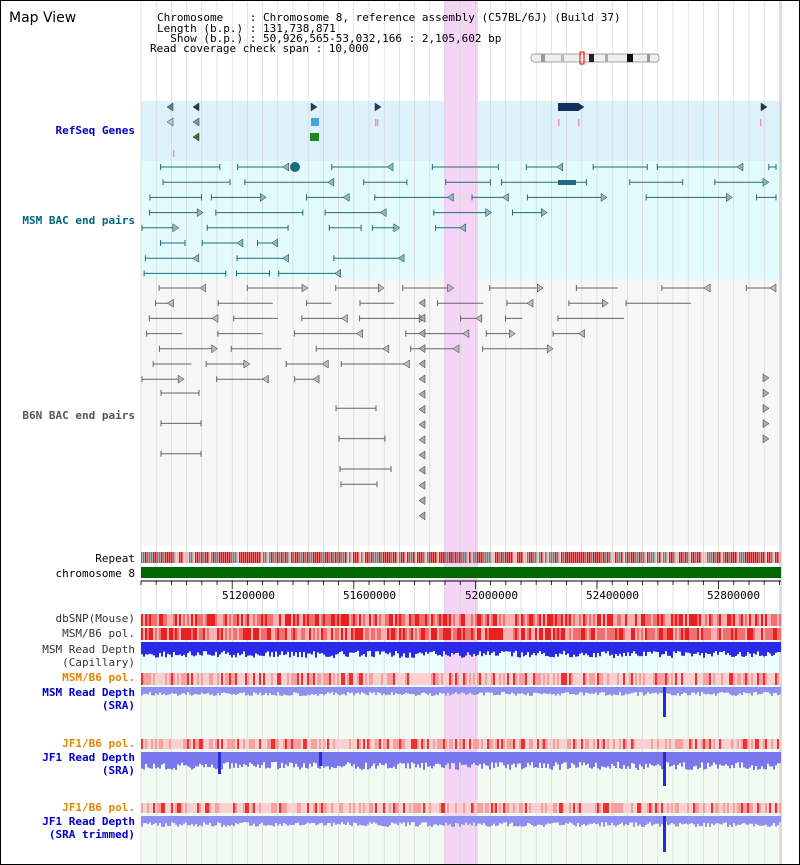  I want to click on track-label-msm-bac: MSM BAC end pairs, so click(78, 220).